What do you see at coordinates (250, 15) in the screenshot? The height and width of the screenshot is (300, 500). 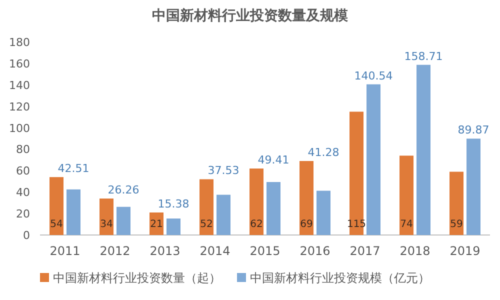 I see `chart-title: 中国新材料行业投资数量及规模` at bounding box center [250, 15].